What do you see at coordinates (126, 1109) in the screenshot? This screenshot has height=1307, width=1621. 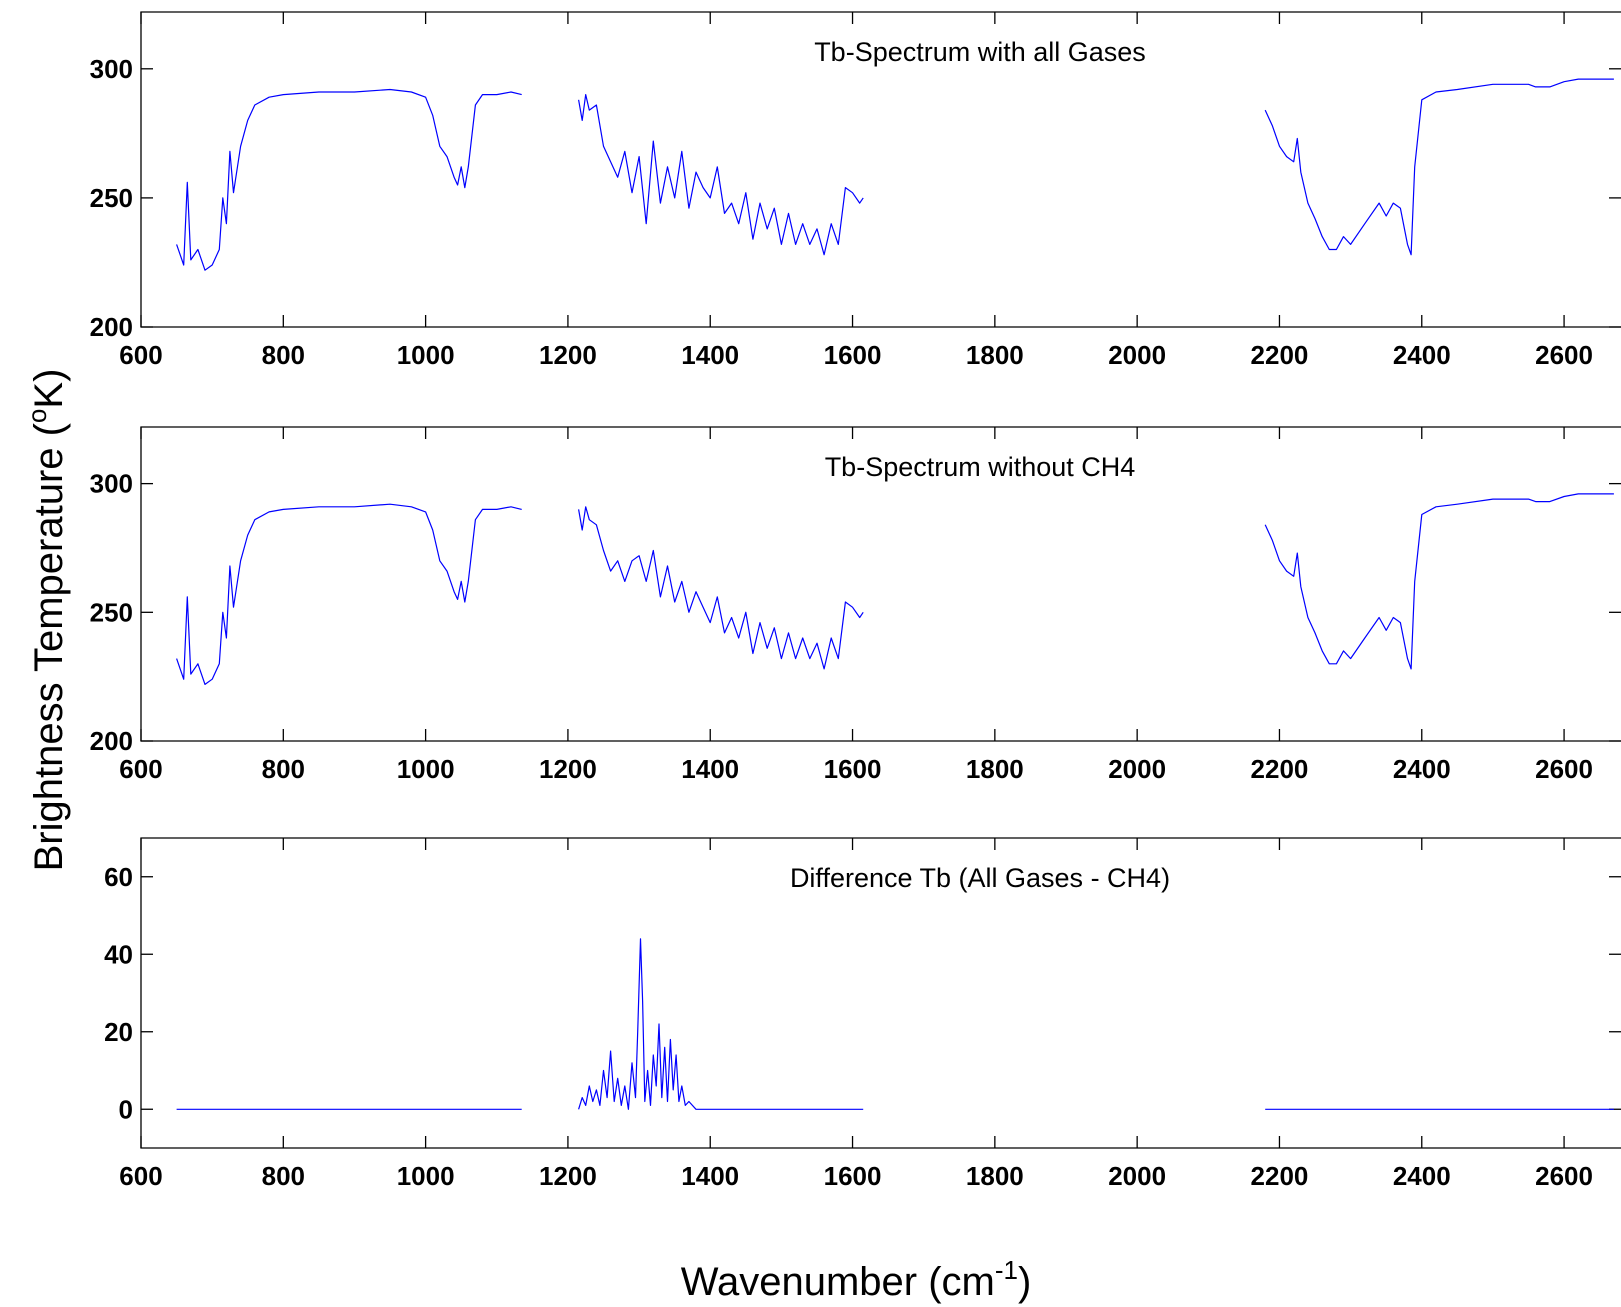 I see `y-tick-label: 0` at bounding box center [126, 1109].